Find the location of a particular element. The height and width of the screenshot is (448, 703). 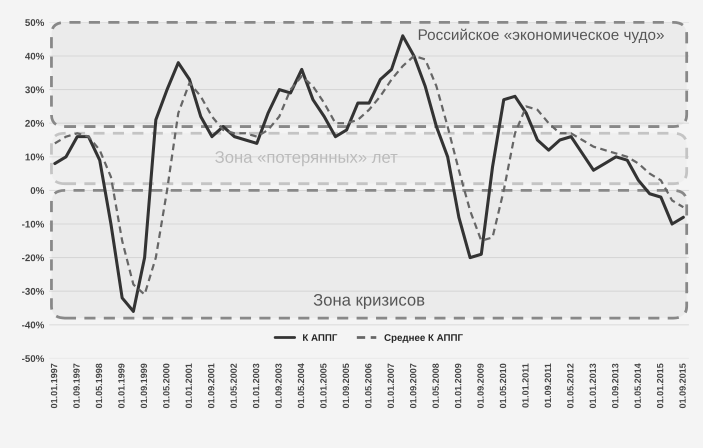

y-tick-label: 40% is located at coordinates (34, 56).